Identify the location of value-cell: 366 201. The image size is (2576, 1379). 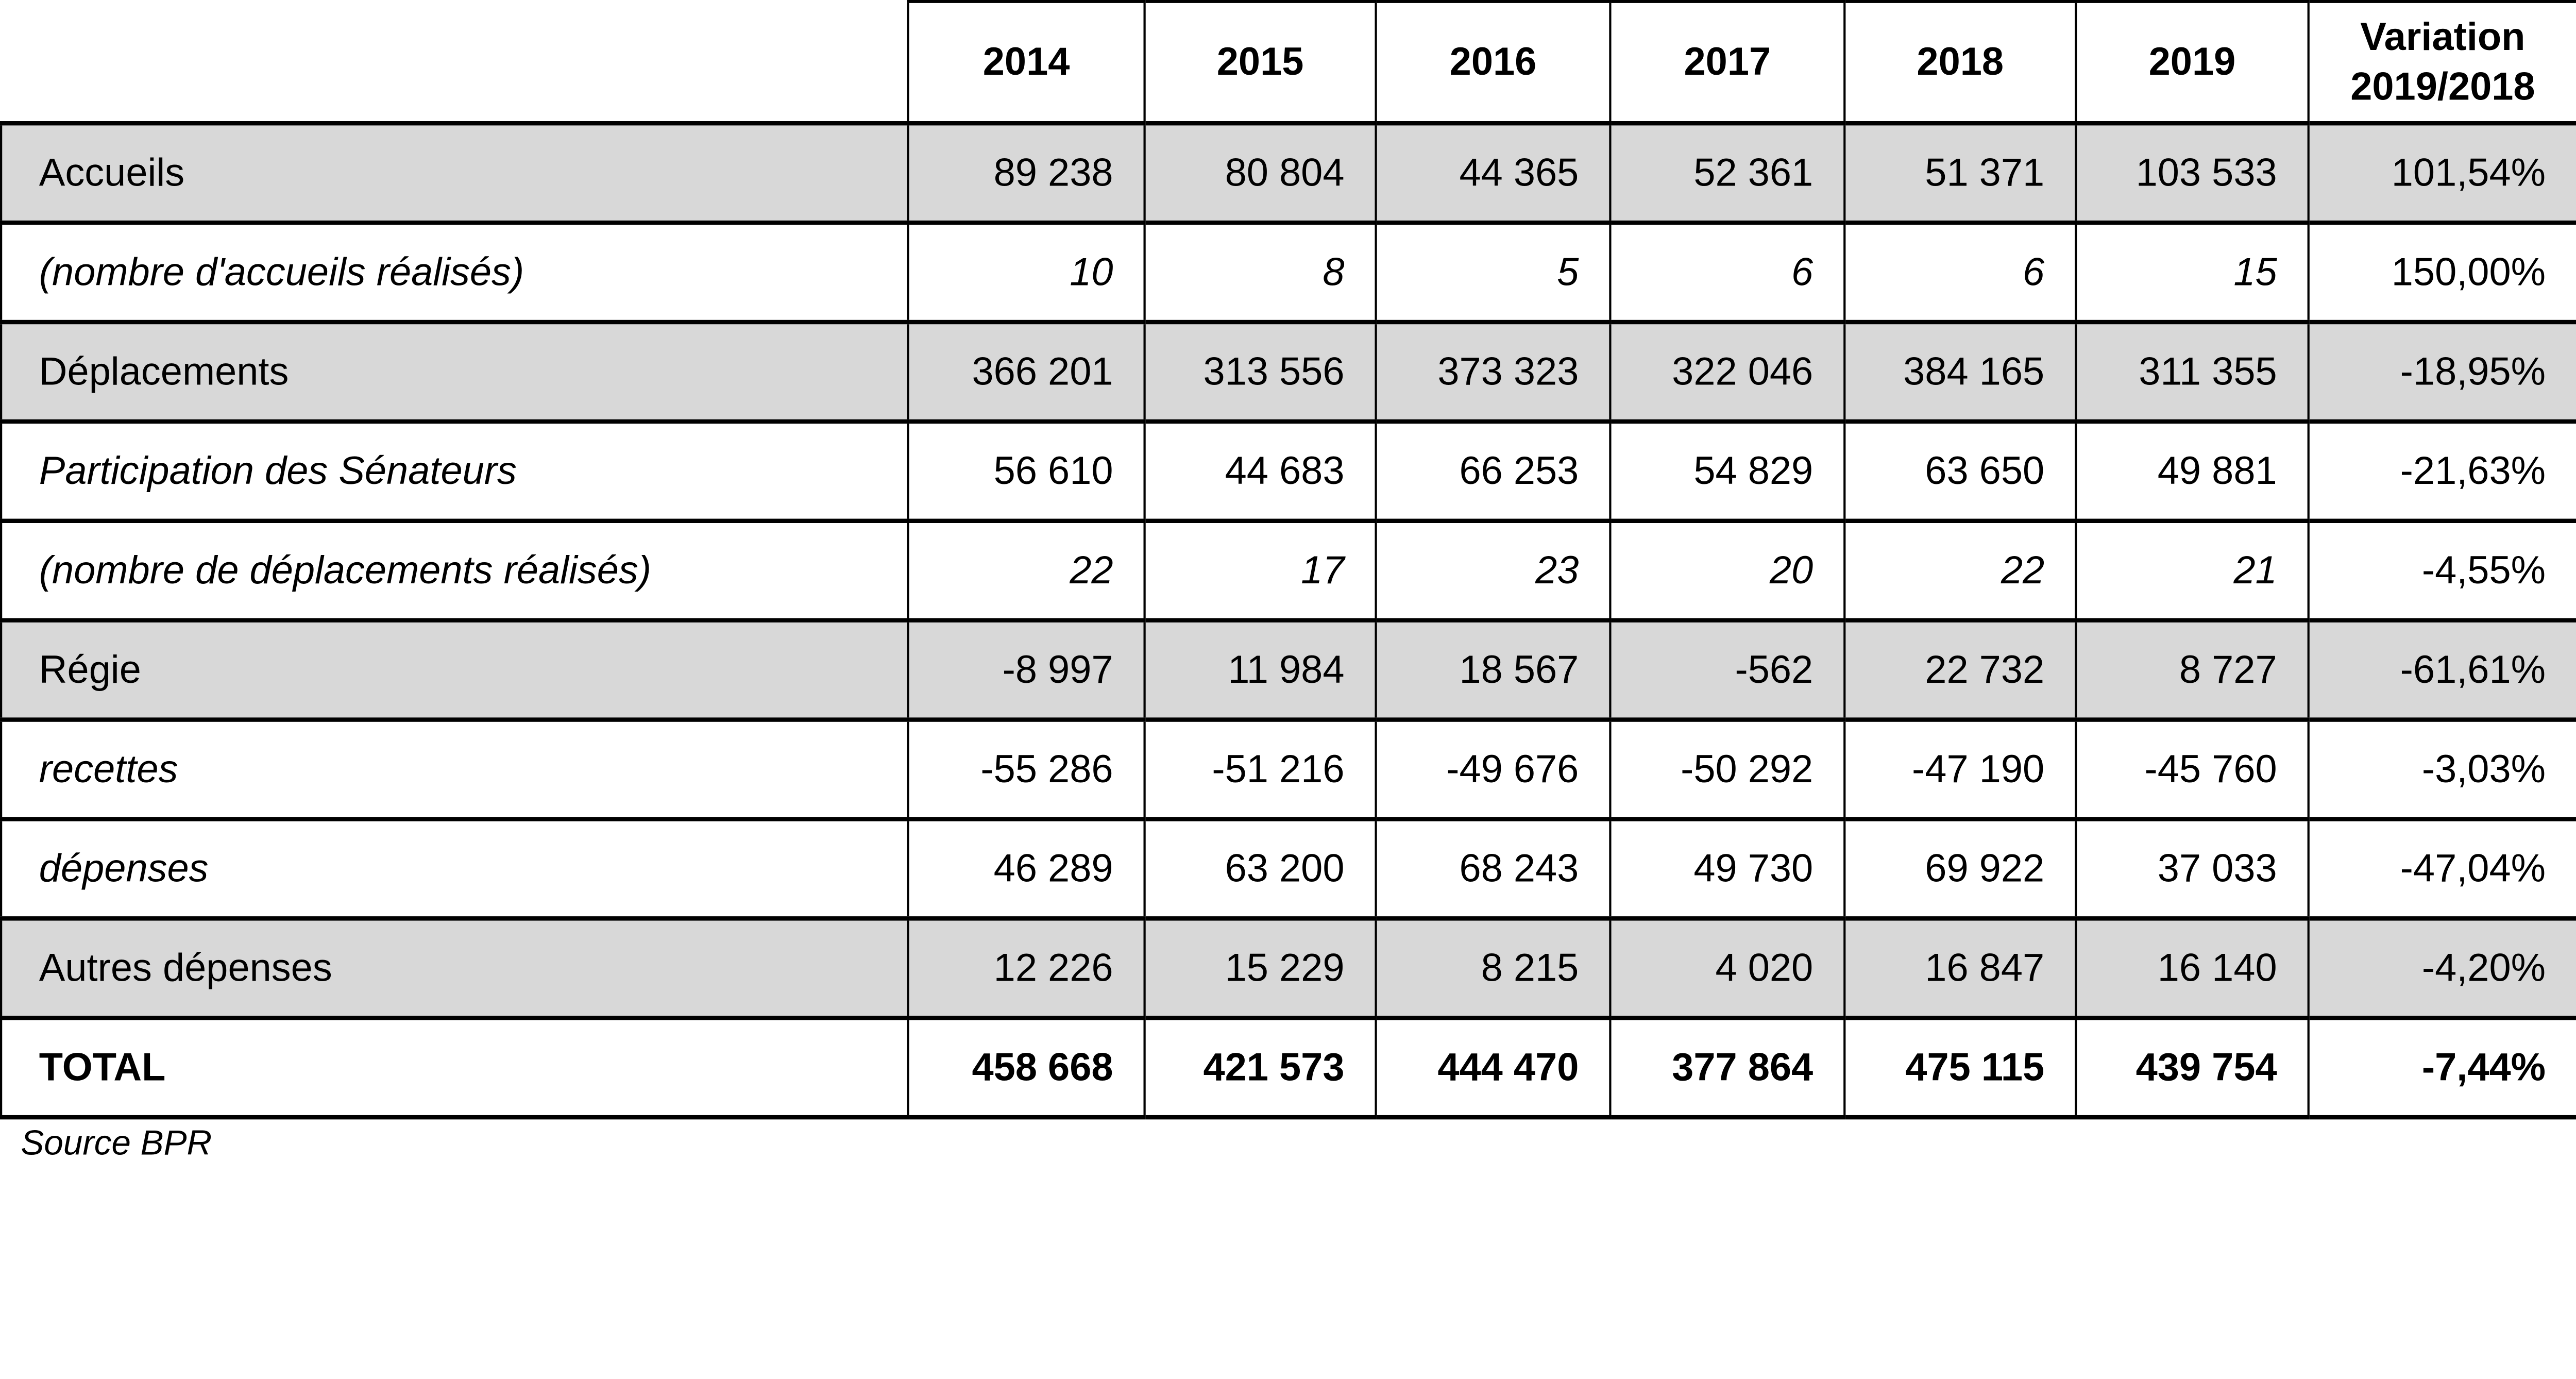
(1026, 371).